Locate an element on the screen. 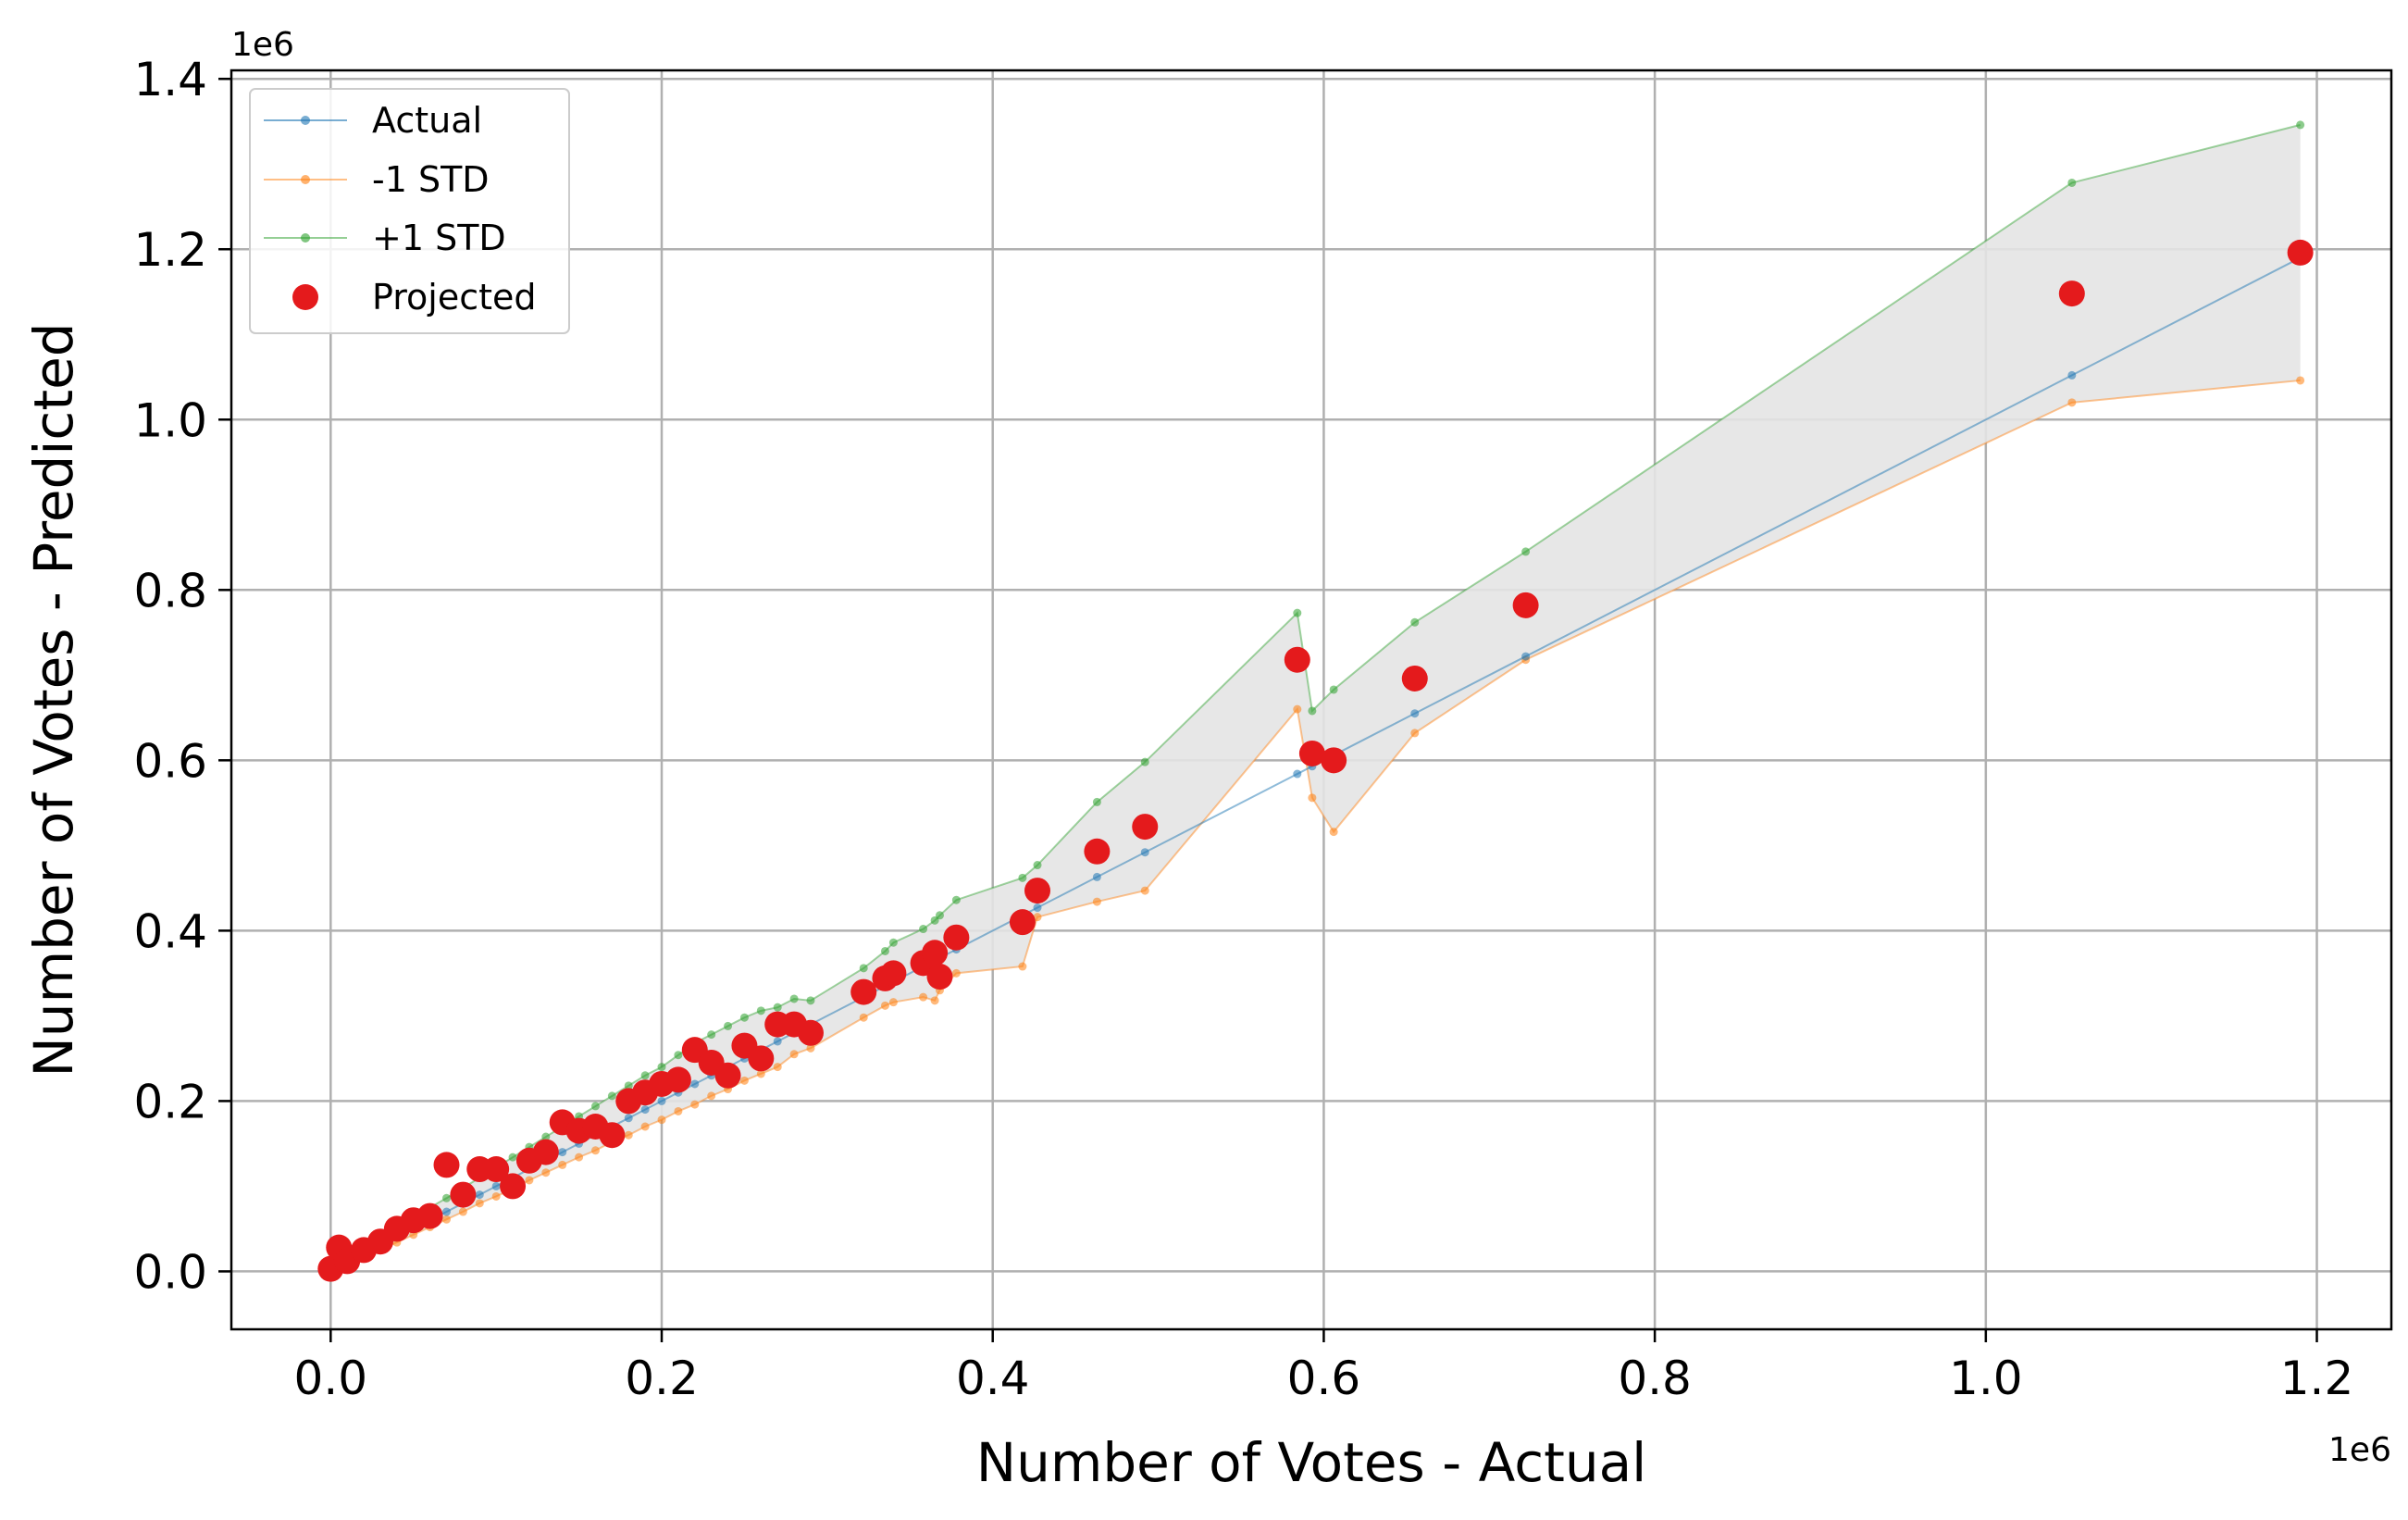 Image resolution: width=2408 pixels, height=1520 pixels. legend-frame is located at coordinates (409, 211).